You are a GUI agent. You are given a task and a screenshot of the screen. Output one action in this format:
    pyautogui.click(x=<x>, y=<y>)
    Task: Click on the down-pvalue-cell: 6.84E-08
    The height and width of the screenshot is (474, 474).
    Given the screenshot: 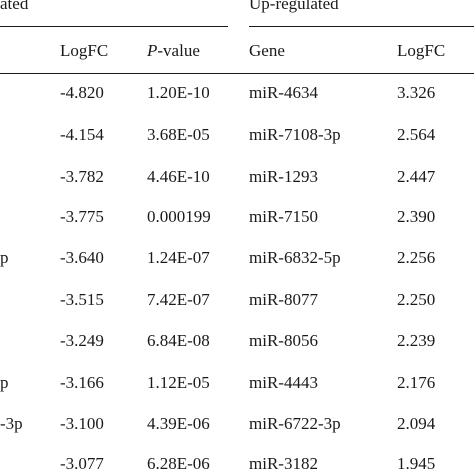 What is the action you would take?
    pyautogui.click(x=178, y=340)
    